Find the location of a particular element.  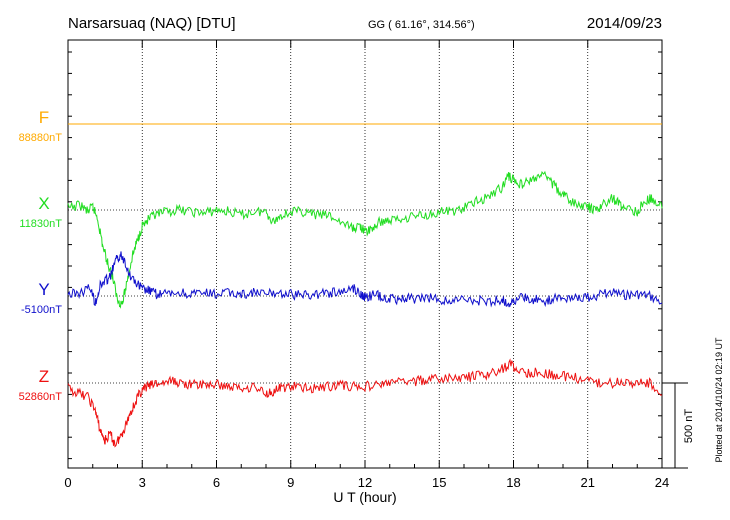

x-tick-label-6: 6 is located at coordinates (216, 482).